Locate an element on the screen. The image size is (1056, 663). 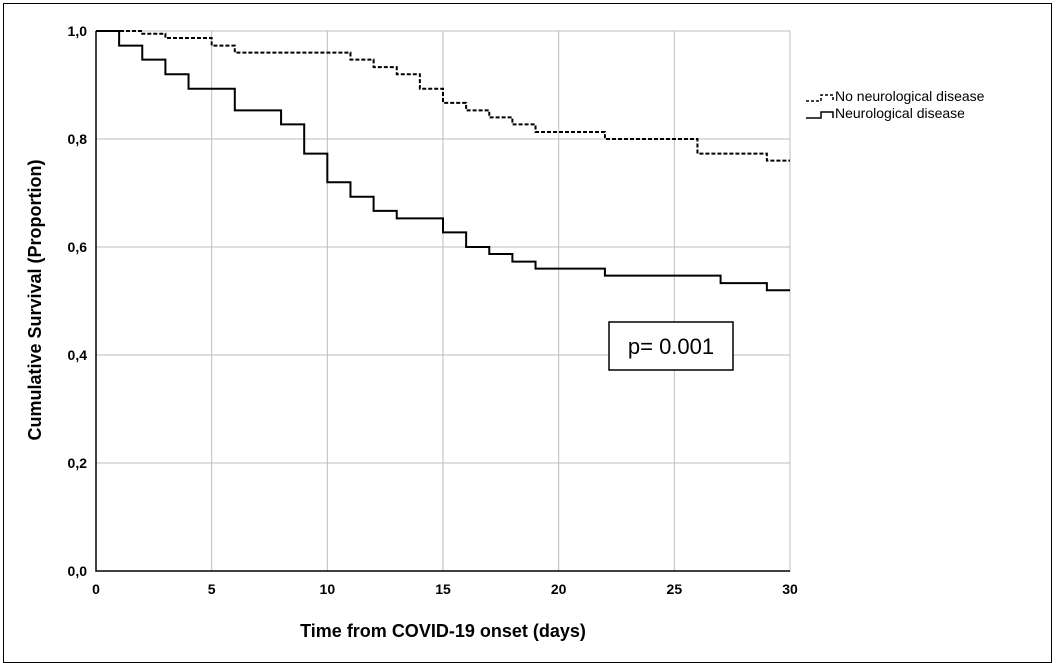
p-value-annotation: p= 0.001 is located at coordinates (671, 346).